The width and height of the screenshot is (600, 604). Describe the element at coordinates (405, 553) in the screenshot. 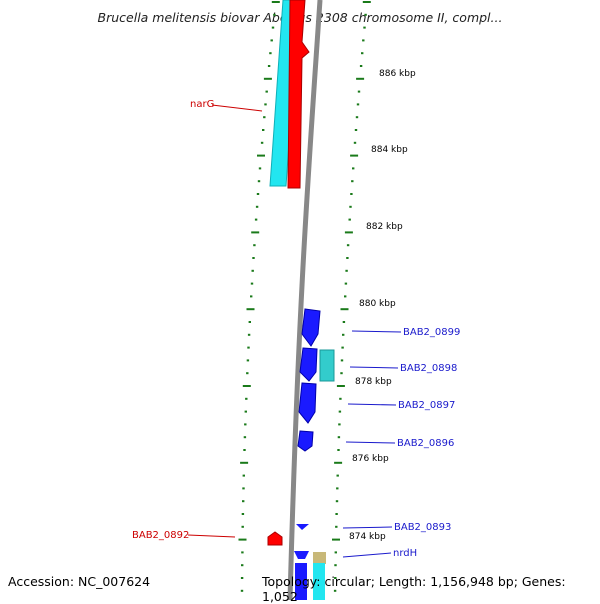

I see `gene-label-nrdh: nrdH` at that location.